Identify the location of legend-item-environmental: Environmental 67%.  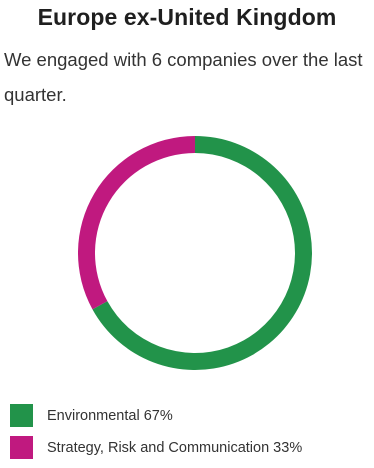
(156, 415).